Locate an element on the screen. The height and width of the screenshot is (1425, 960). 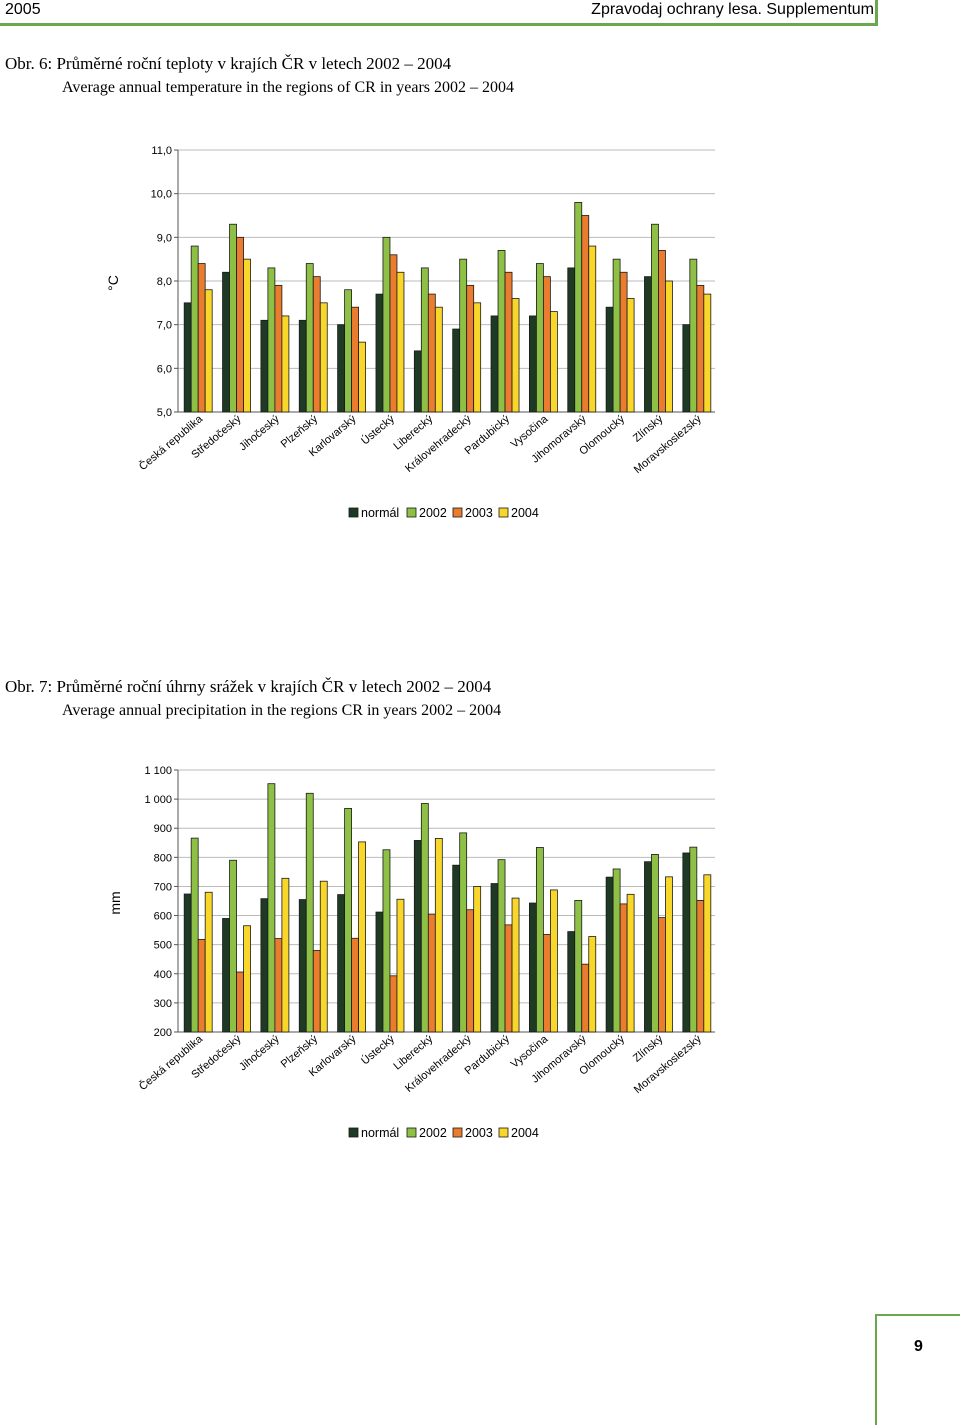
header-year: 2005 is located at coordinates (23, 9).